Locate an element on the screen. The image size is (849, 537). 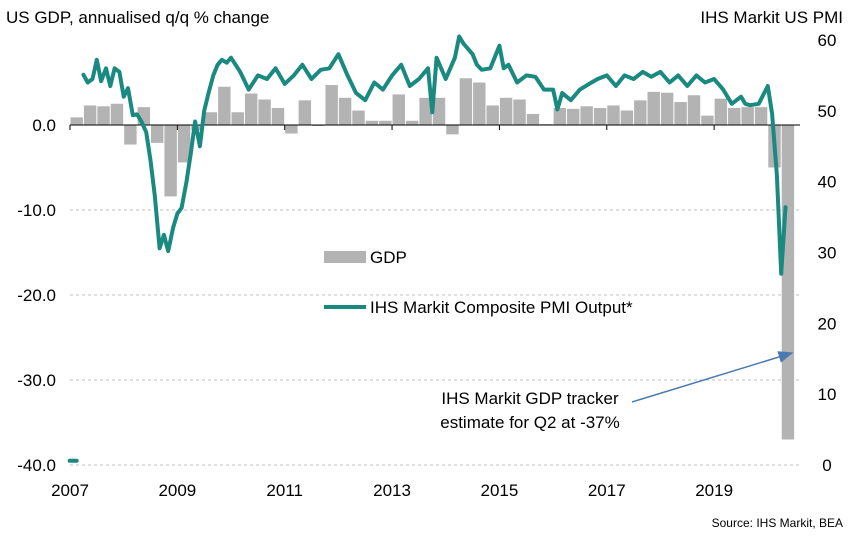
source-note: Source: IHS Markit, BEA is located at coordinates (777, 523).